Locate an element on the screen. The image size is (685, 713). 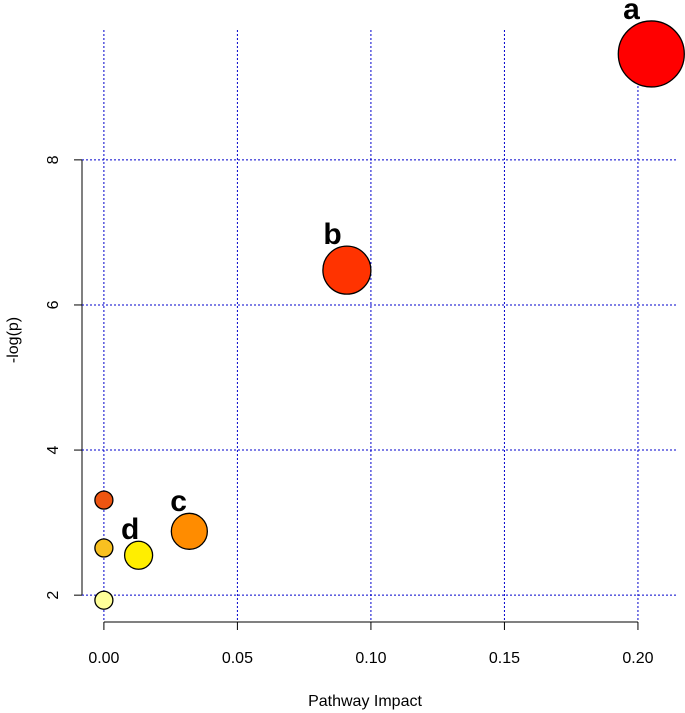
y-axis-label: -log(p) is located at coordinates (13, 340).